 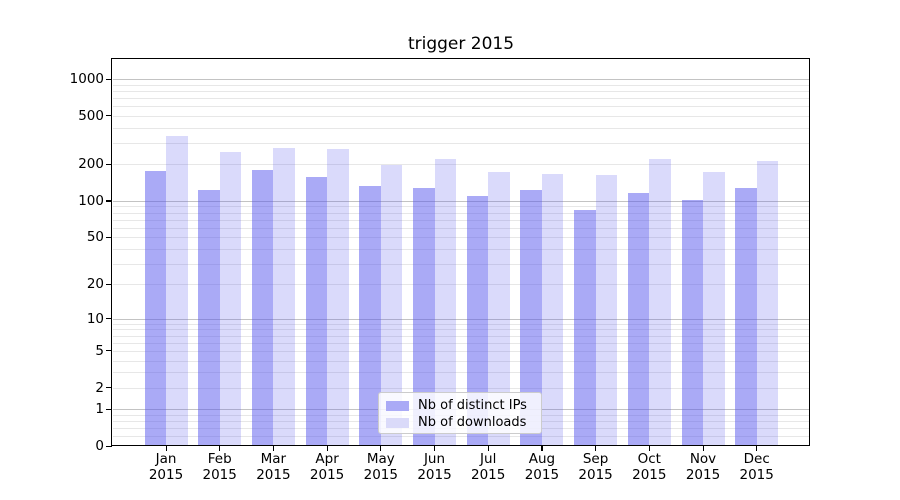 What do you see at coordinates (595, 467) in the screenshot?
I see `x-tick-label-sep: Sep 2015` at bounding box center [595, 467].